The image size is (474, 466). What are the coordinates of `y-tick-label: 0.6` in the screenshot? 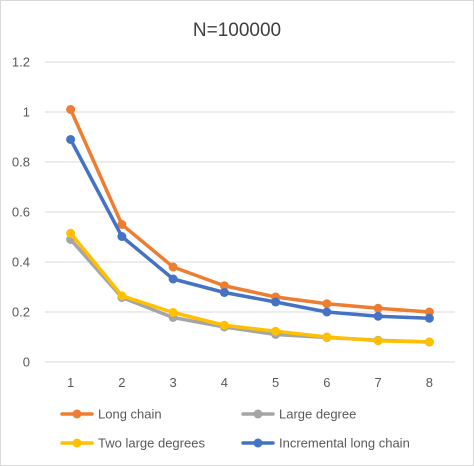 It's located at (21, 212).